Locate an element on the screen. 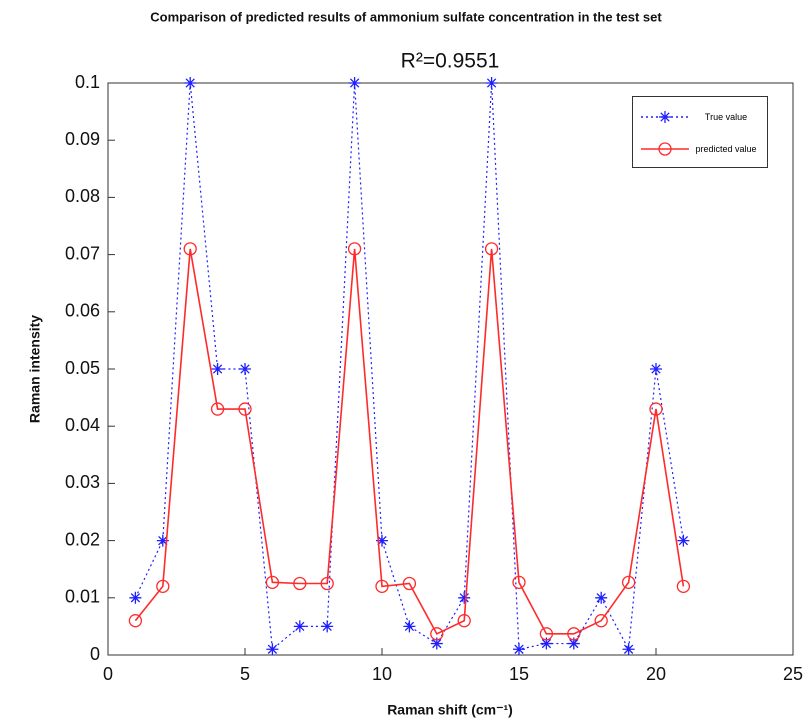 This screenshot has height=722, width=812. legend-label: True value is located at coordinates (726, 116).